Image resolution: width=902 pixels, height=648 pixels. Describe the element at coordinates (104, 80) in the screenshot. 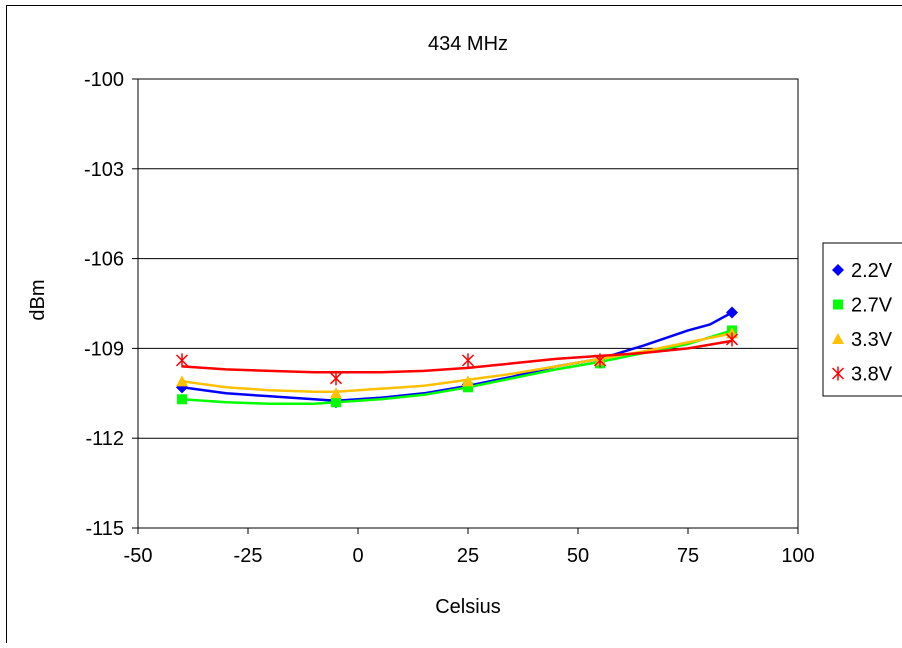

I see `y-tick-label: -100` at that location.